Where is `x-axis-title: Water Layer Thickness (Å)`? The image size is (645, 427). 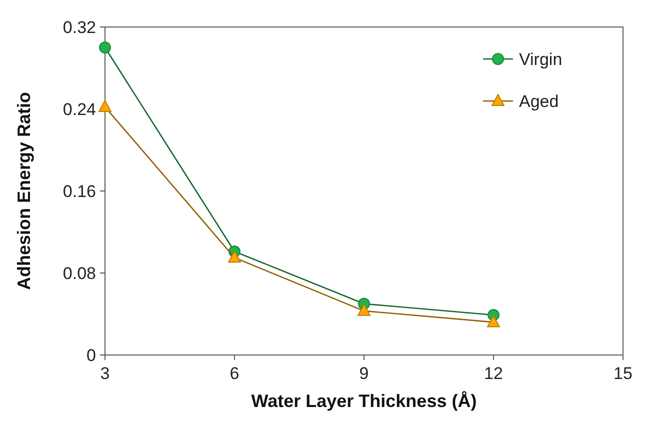
x-axis-title: Water Layer Thickness (Å) is located at coordinates (364, 401).